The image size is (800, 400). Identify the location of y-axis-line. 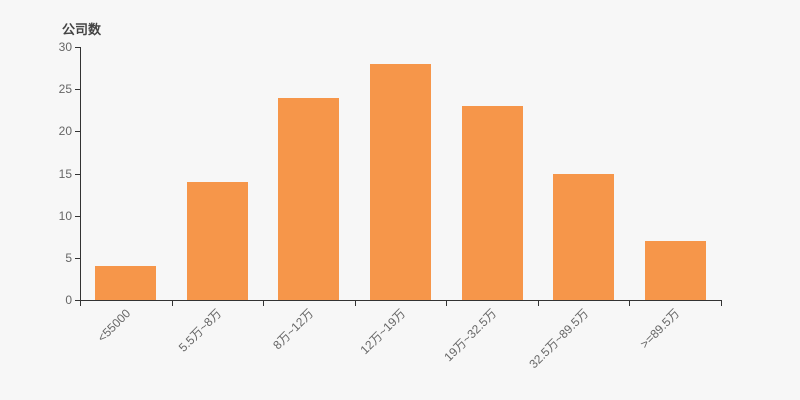
(80, 174).